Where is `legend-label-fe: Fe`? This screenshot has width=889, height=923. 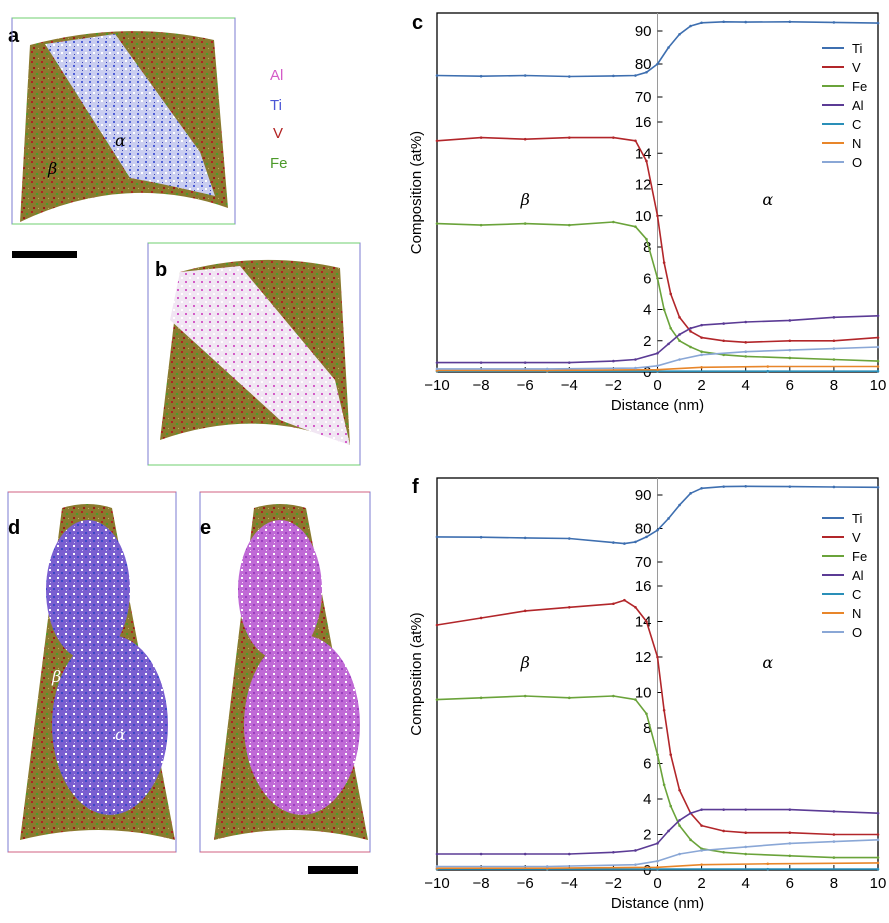
legend-label-fe: Fe is located at coordinates (859, 556).